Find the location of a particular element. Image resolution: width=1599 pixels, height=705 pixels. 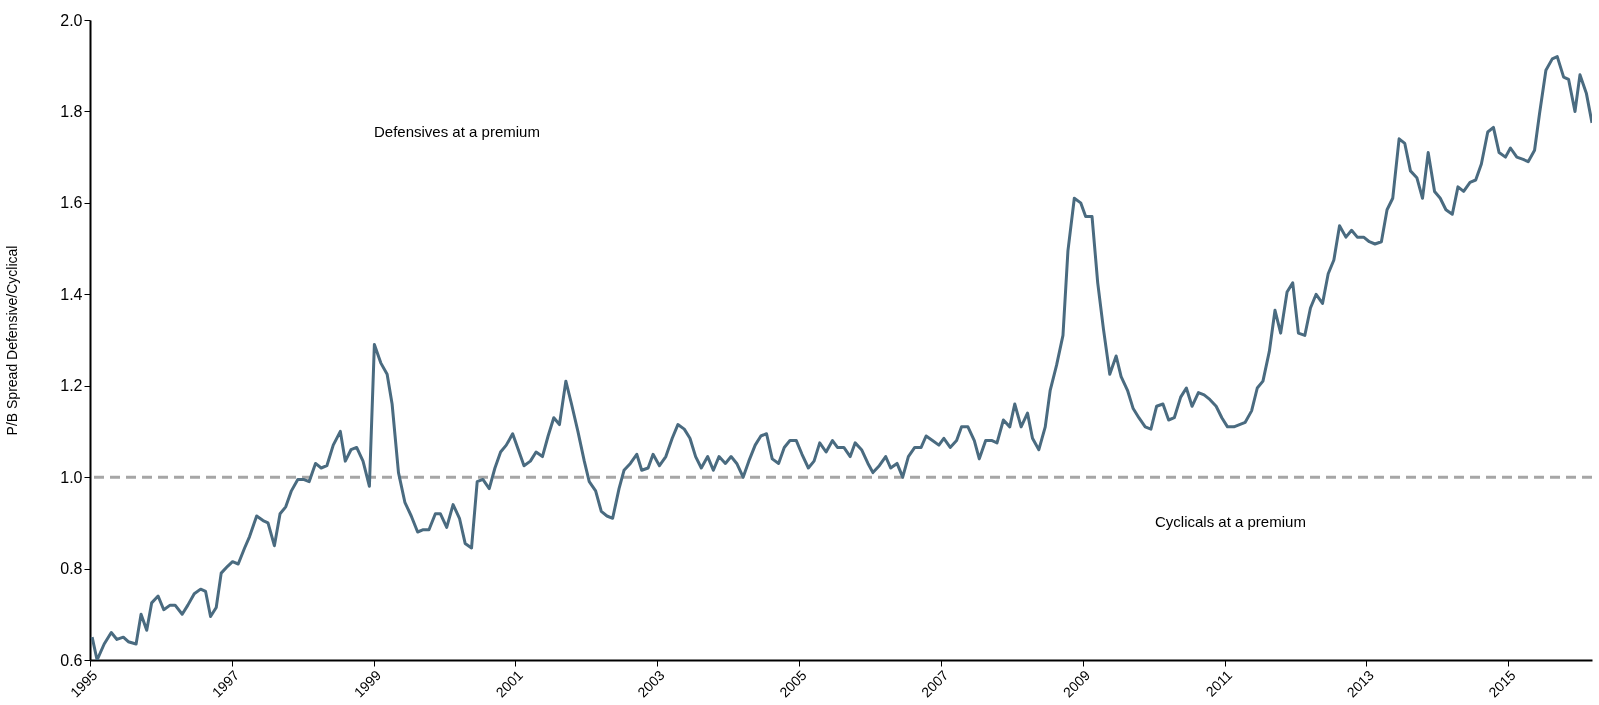

y-tick-label: 2.0 is located at coordinates (71, 20).